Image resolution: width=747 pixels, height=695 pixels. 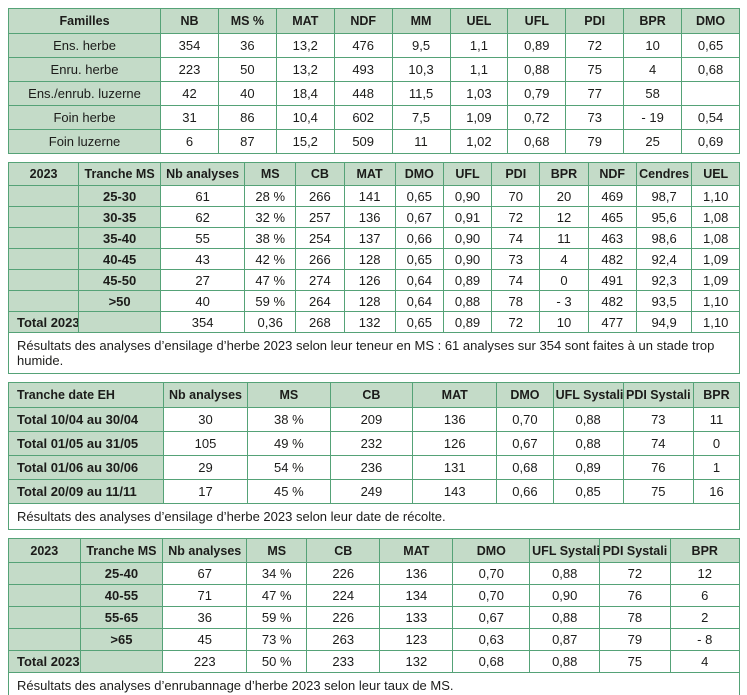 I want to click on value-cell: 12, so click(x=564, y=217).